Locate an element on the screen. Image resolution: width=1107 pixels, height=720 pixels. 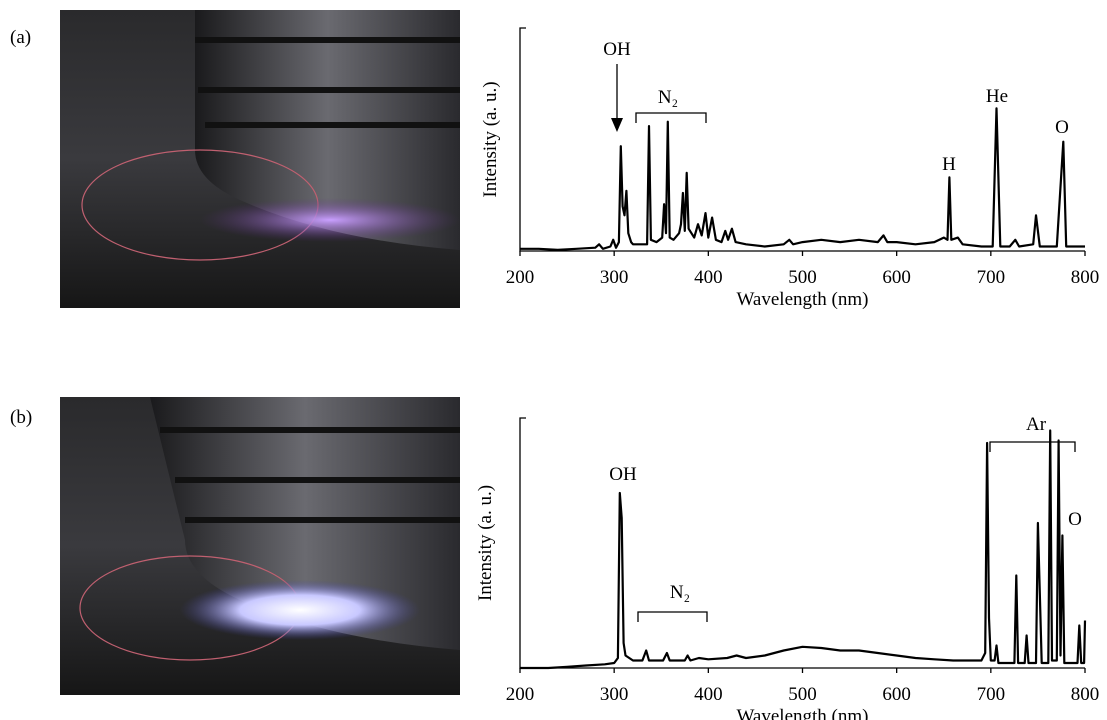
arrow-head is located at coordinates (617, 125).